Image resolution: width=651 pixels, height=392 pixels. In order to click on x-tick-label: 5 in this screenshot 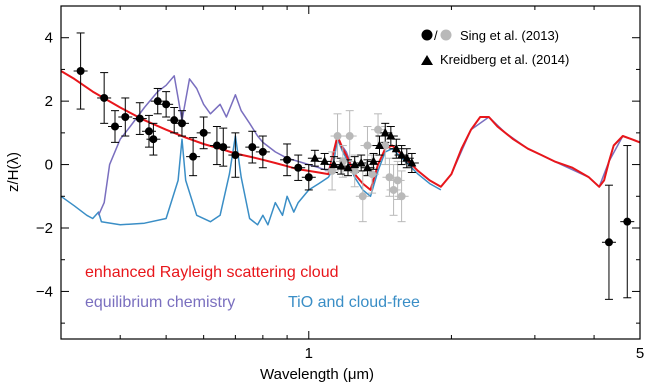, I will do `click(640, 353)`.